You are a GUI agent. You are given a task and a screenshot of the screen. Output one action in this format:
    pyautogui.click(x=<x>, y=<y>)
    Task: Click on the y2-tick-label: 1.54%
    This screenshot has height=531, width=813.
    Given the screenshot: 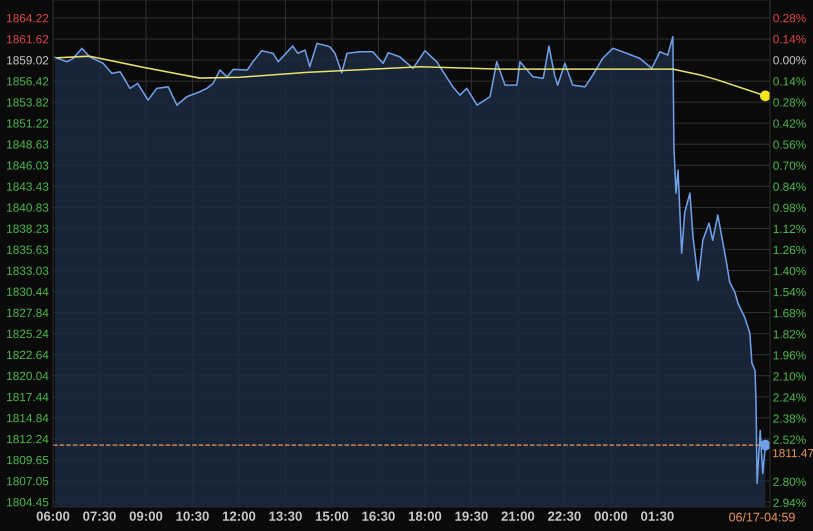 What is the action you would take?
    pyautogui.click(x=790, y=292)
    